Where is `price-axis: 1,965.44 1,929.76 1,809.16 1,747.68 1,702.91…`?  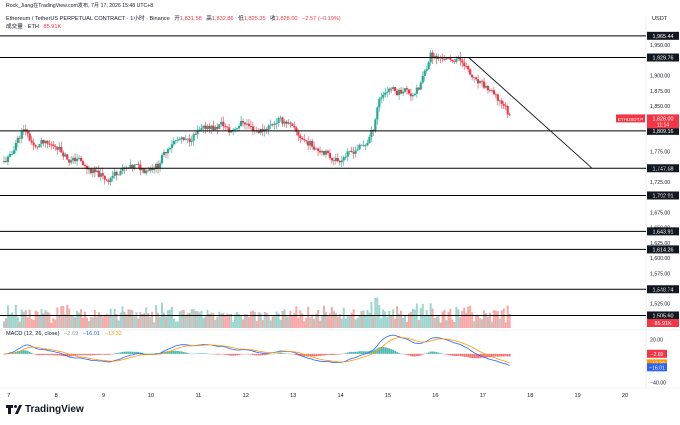
price-axis: 1,965.44 1,929.76 1,809.16 1,747.68 1,702.91… is located at coordinates (647, 209).